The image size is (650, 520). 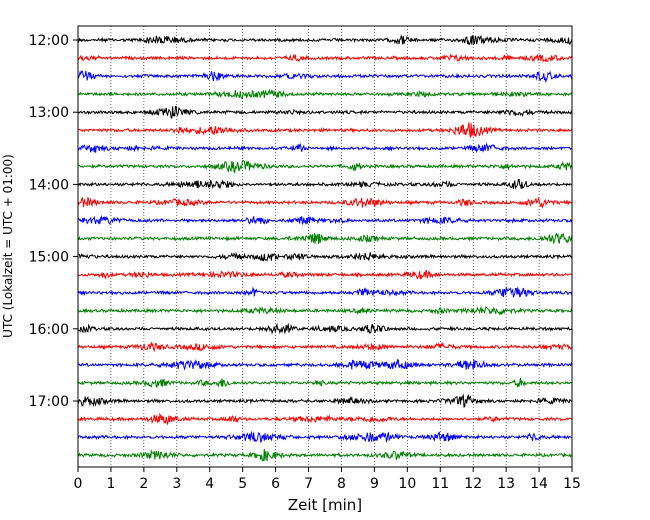 What do you see at coordinates (78, 484) in the screenshot?
I see `x-tick-label: 0` at bounding box center [78, 484].